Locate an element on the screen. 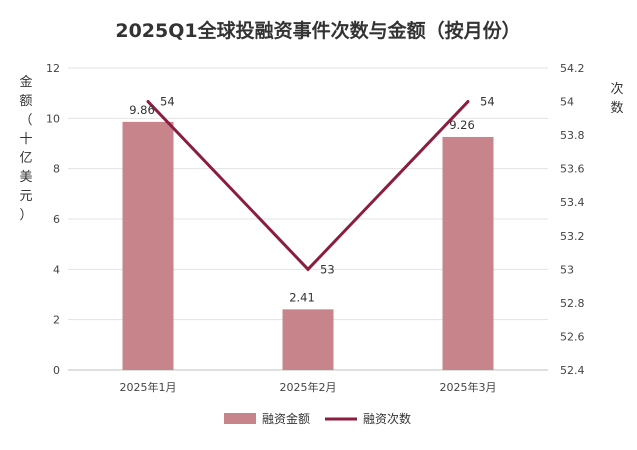  y2-tick-label: 53.2 is located at coordinates (572, 236).